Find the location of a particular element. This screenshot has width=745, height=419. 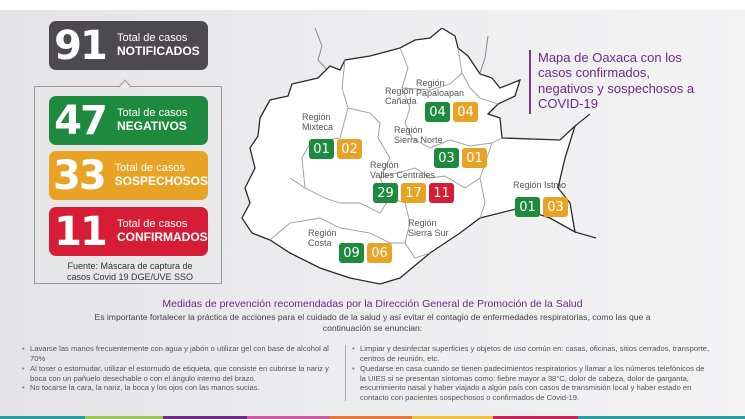

badge-negativos: 03 is located at coordinates (446, 158).